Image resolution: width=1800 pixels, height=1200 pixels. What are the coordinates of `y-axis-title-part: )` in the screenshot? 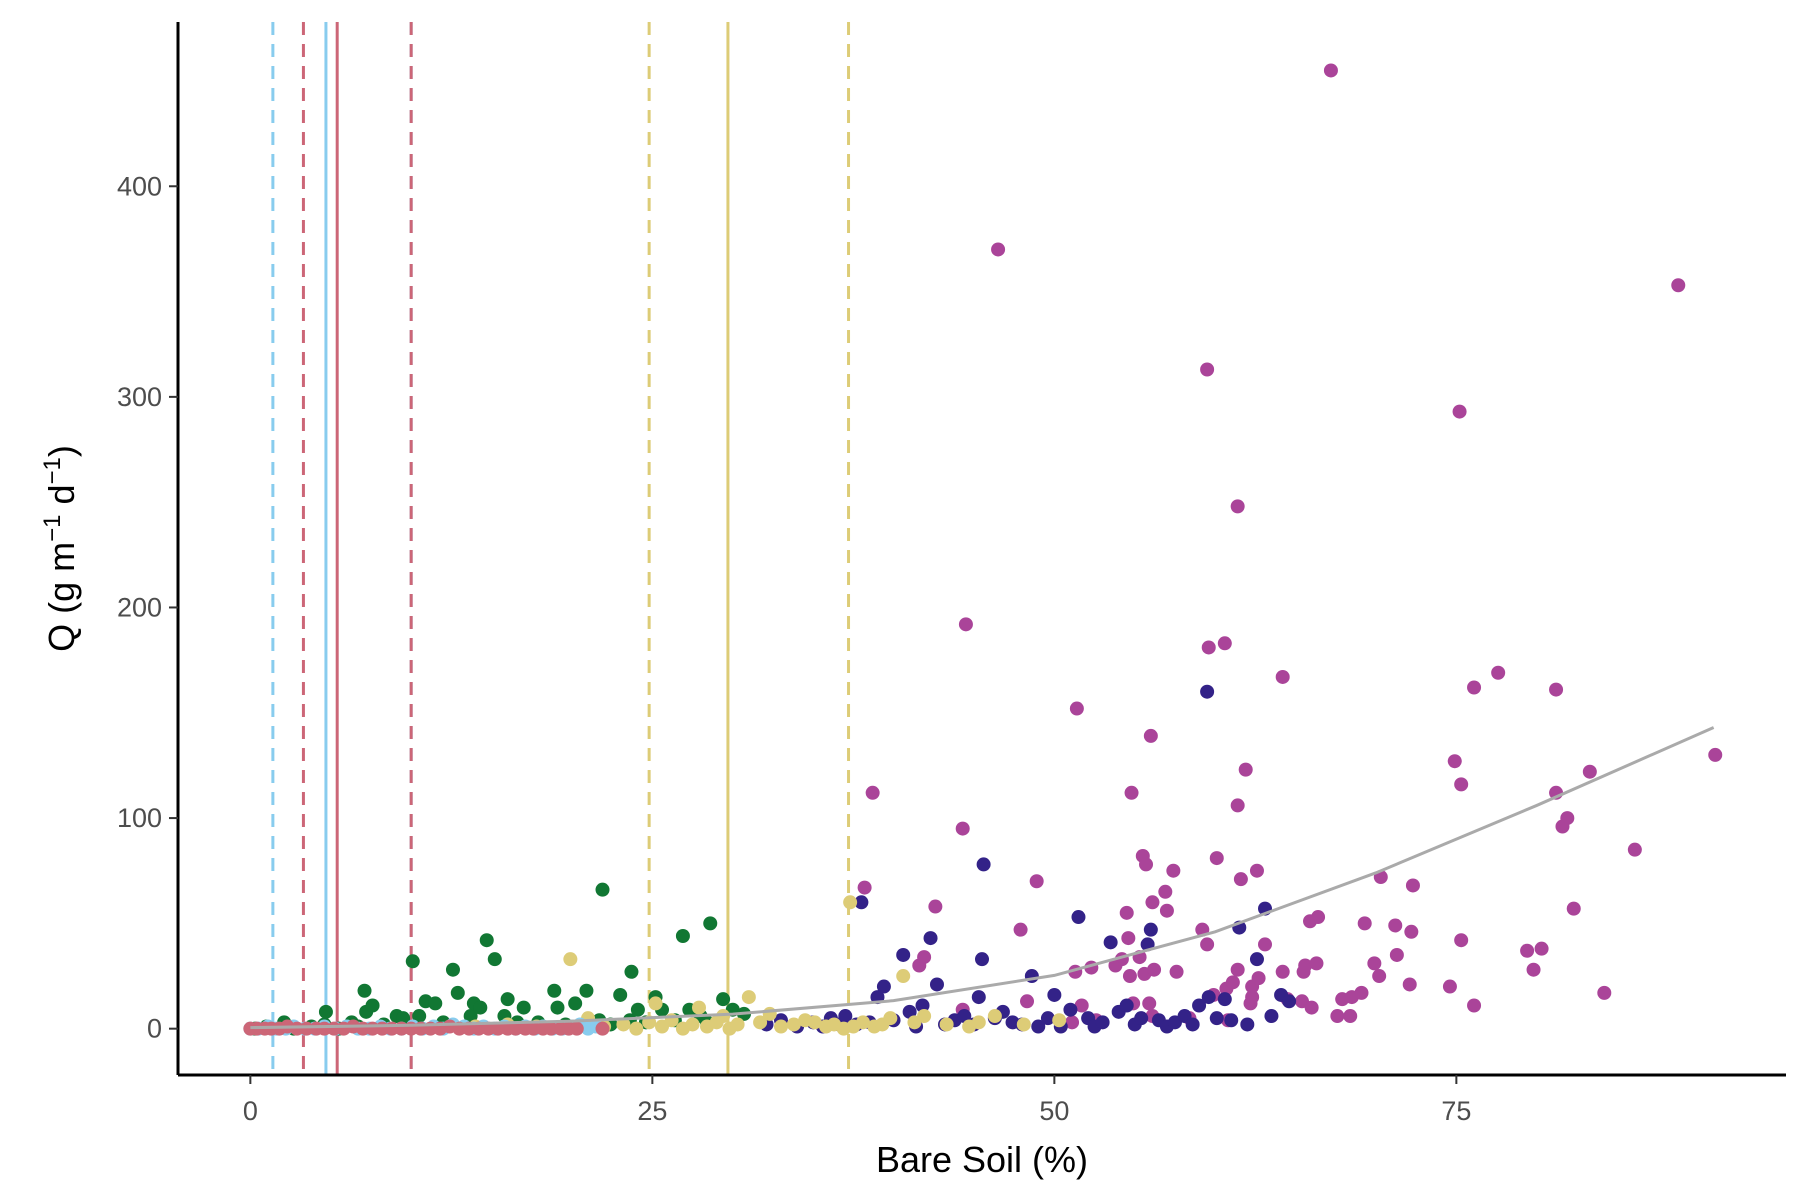 It's located at (61, 451).